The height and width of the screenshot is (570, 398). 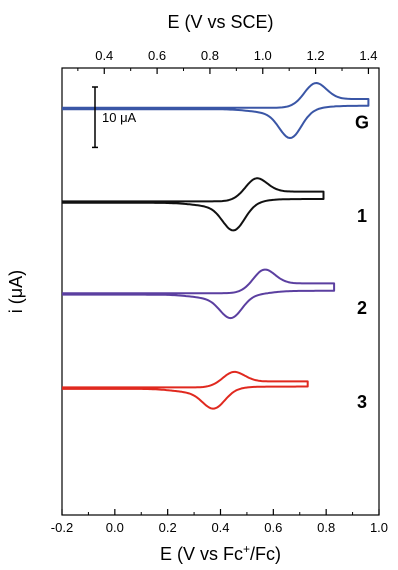 I want to click on curve-label-2: 2, so click(x=362, y=308).